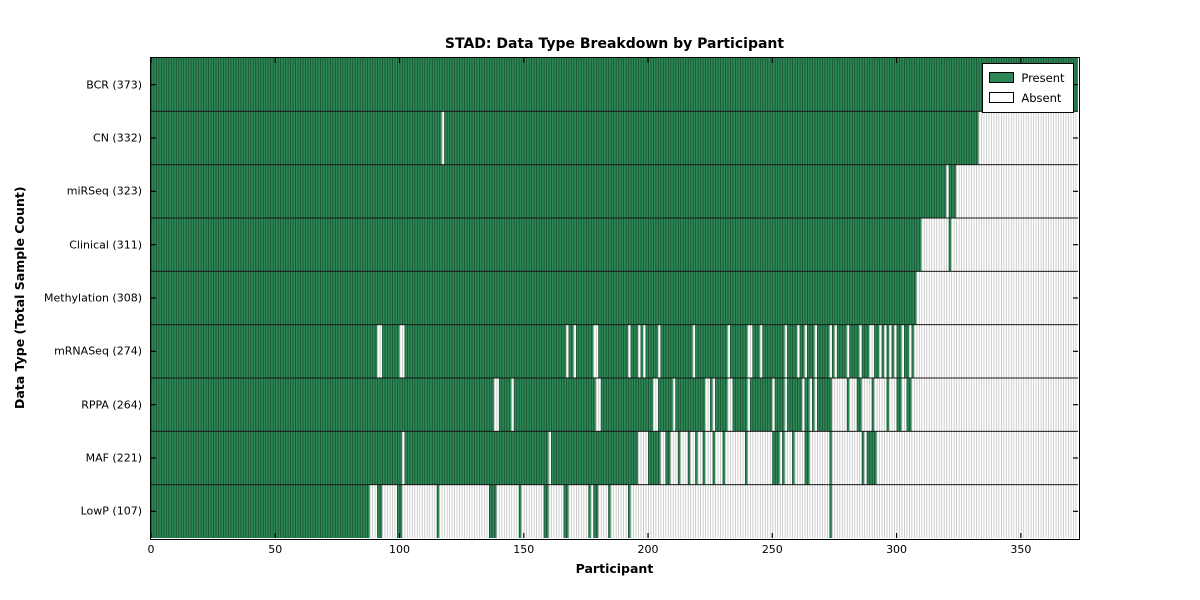 Image resolution: width=1200 pixels, height=600 pixels. What do you see at coordinates (111, 405) in the screenshot?
I see `y-tick-label: RPPA (264)` at bounding box center [111, 405].